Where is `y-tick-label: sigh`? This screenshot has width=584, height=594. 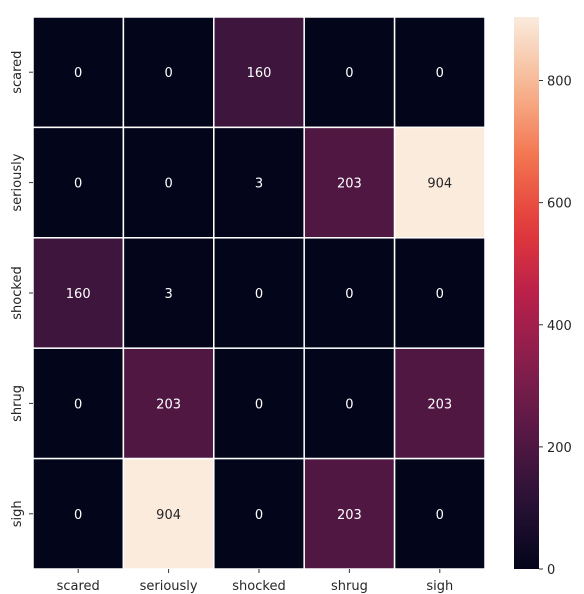 y-tick-label: sigh is located at coordinates (17, 513).